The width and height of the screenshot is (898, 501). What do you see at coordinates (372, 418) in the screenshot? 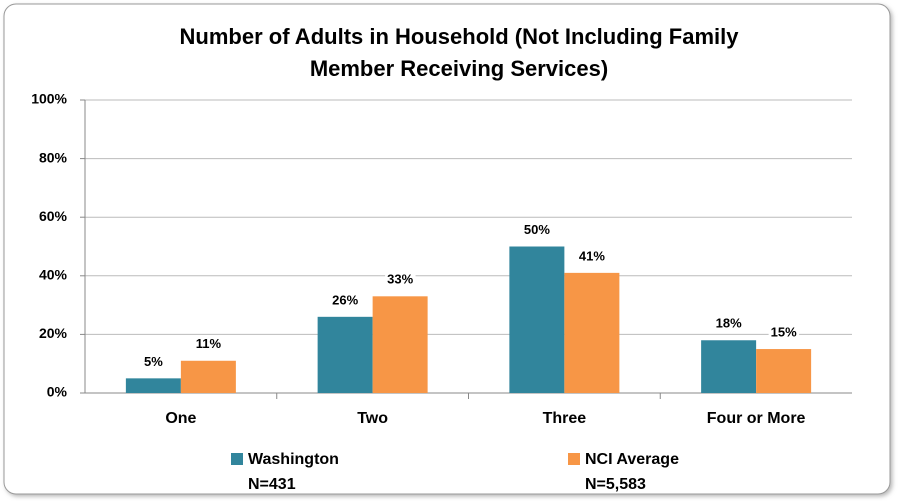
I see `x-tick-label: Two` at bounding box center [372, 418].